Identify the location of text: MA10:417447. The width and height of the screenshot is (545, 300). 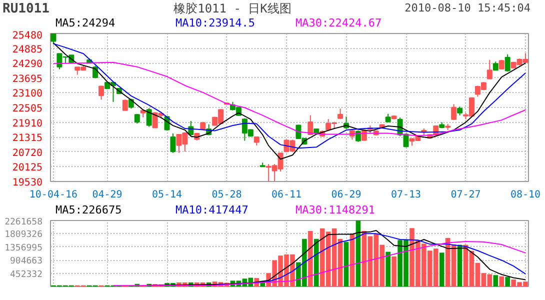
(212, 210).